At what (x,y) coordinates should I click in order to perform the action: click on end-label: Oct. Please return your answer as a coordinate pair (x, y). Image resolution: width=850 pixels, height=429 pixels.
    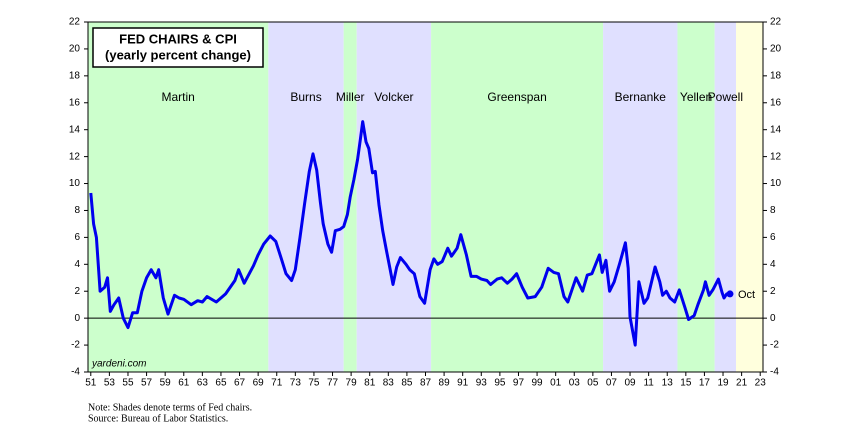
    Looking at the image, I should click on (746, 295).